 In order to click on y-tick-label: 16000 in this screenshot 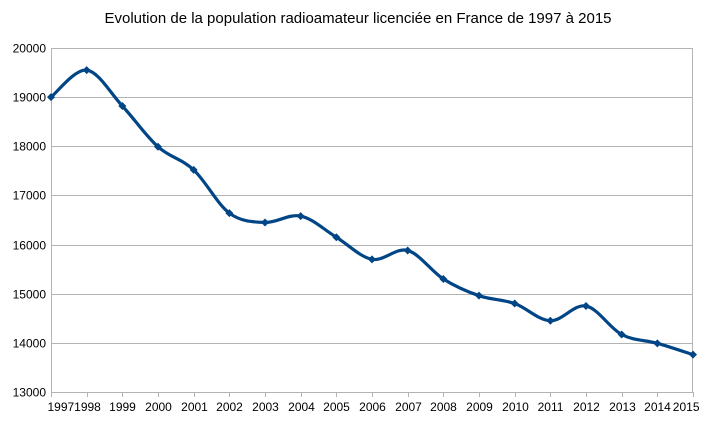, I will do `click(30, 246)`.